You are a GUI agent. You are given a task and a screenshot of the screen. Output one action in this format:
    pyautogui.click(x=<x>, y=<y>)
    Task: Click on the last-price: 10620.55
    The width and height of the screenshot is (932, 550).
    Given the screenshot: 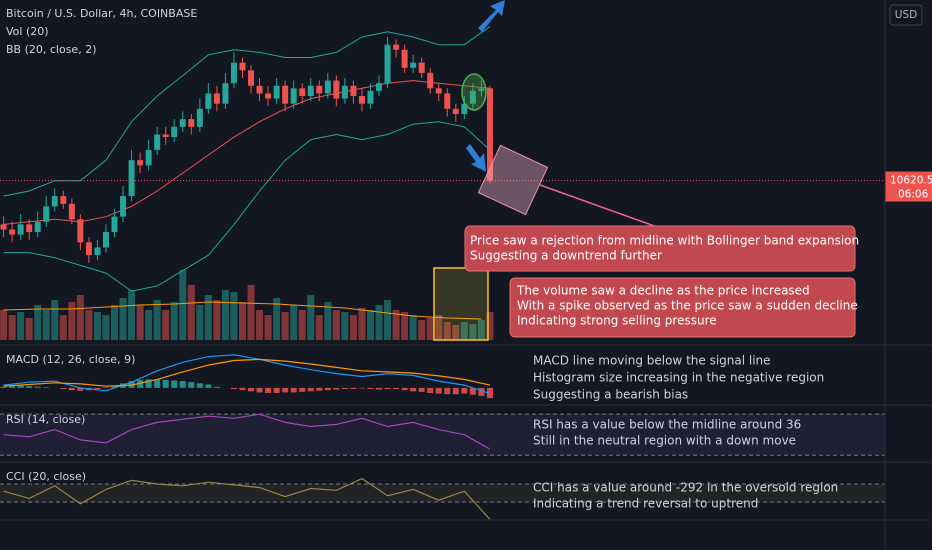 What is the action you would take?
    pyautogui.click(x=911, y=181)
    